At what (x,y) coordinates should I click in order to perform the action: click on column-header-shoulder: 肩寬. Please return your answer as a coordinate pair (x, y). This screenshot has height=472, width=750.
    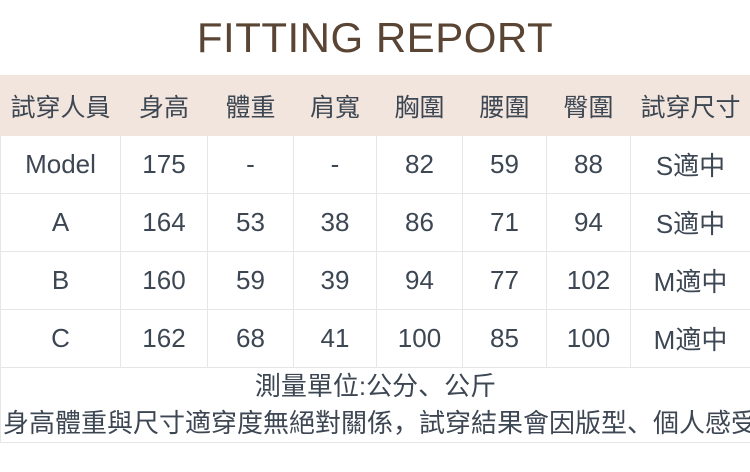
    Looking at the image, I should click on (335, 105).